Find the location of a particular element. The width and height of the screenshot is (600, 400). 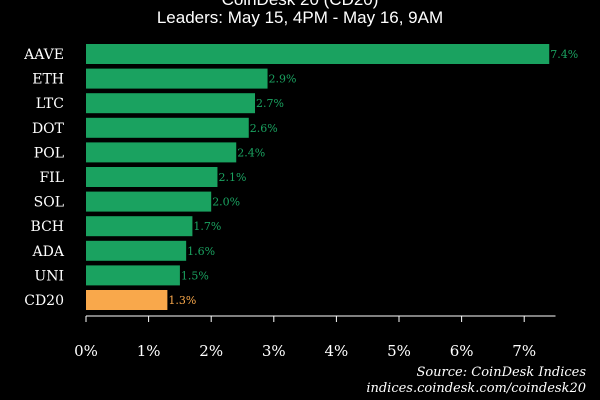

value-label: 1.3% is located at coordinates (182, 300).